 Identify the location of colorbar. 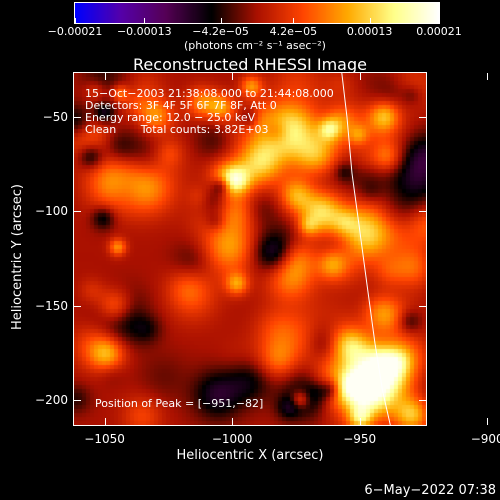
(257, 13).